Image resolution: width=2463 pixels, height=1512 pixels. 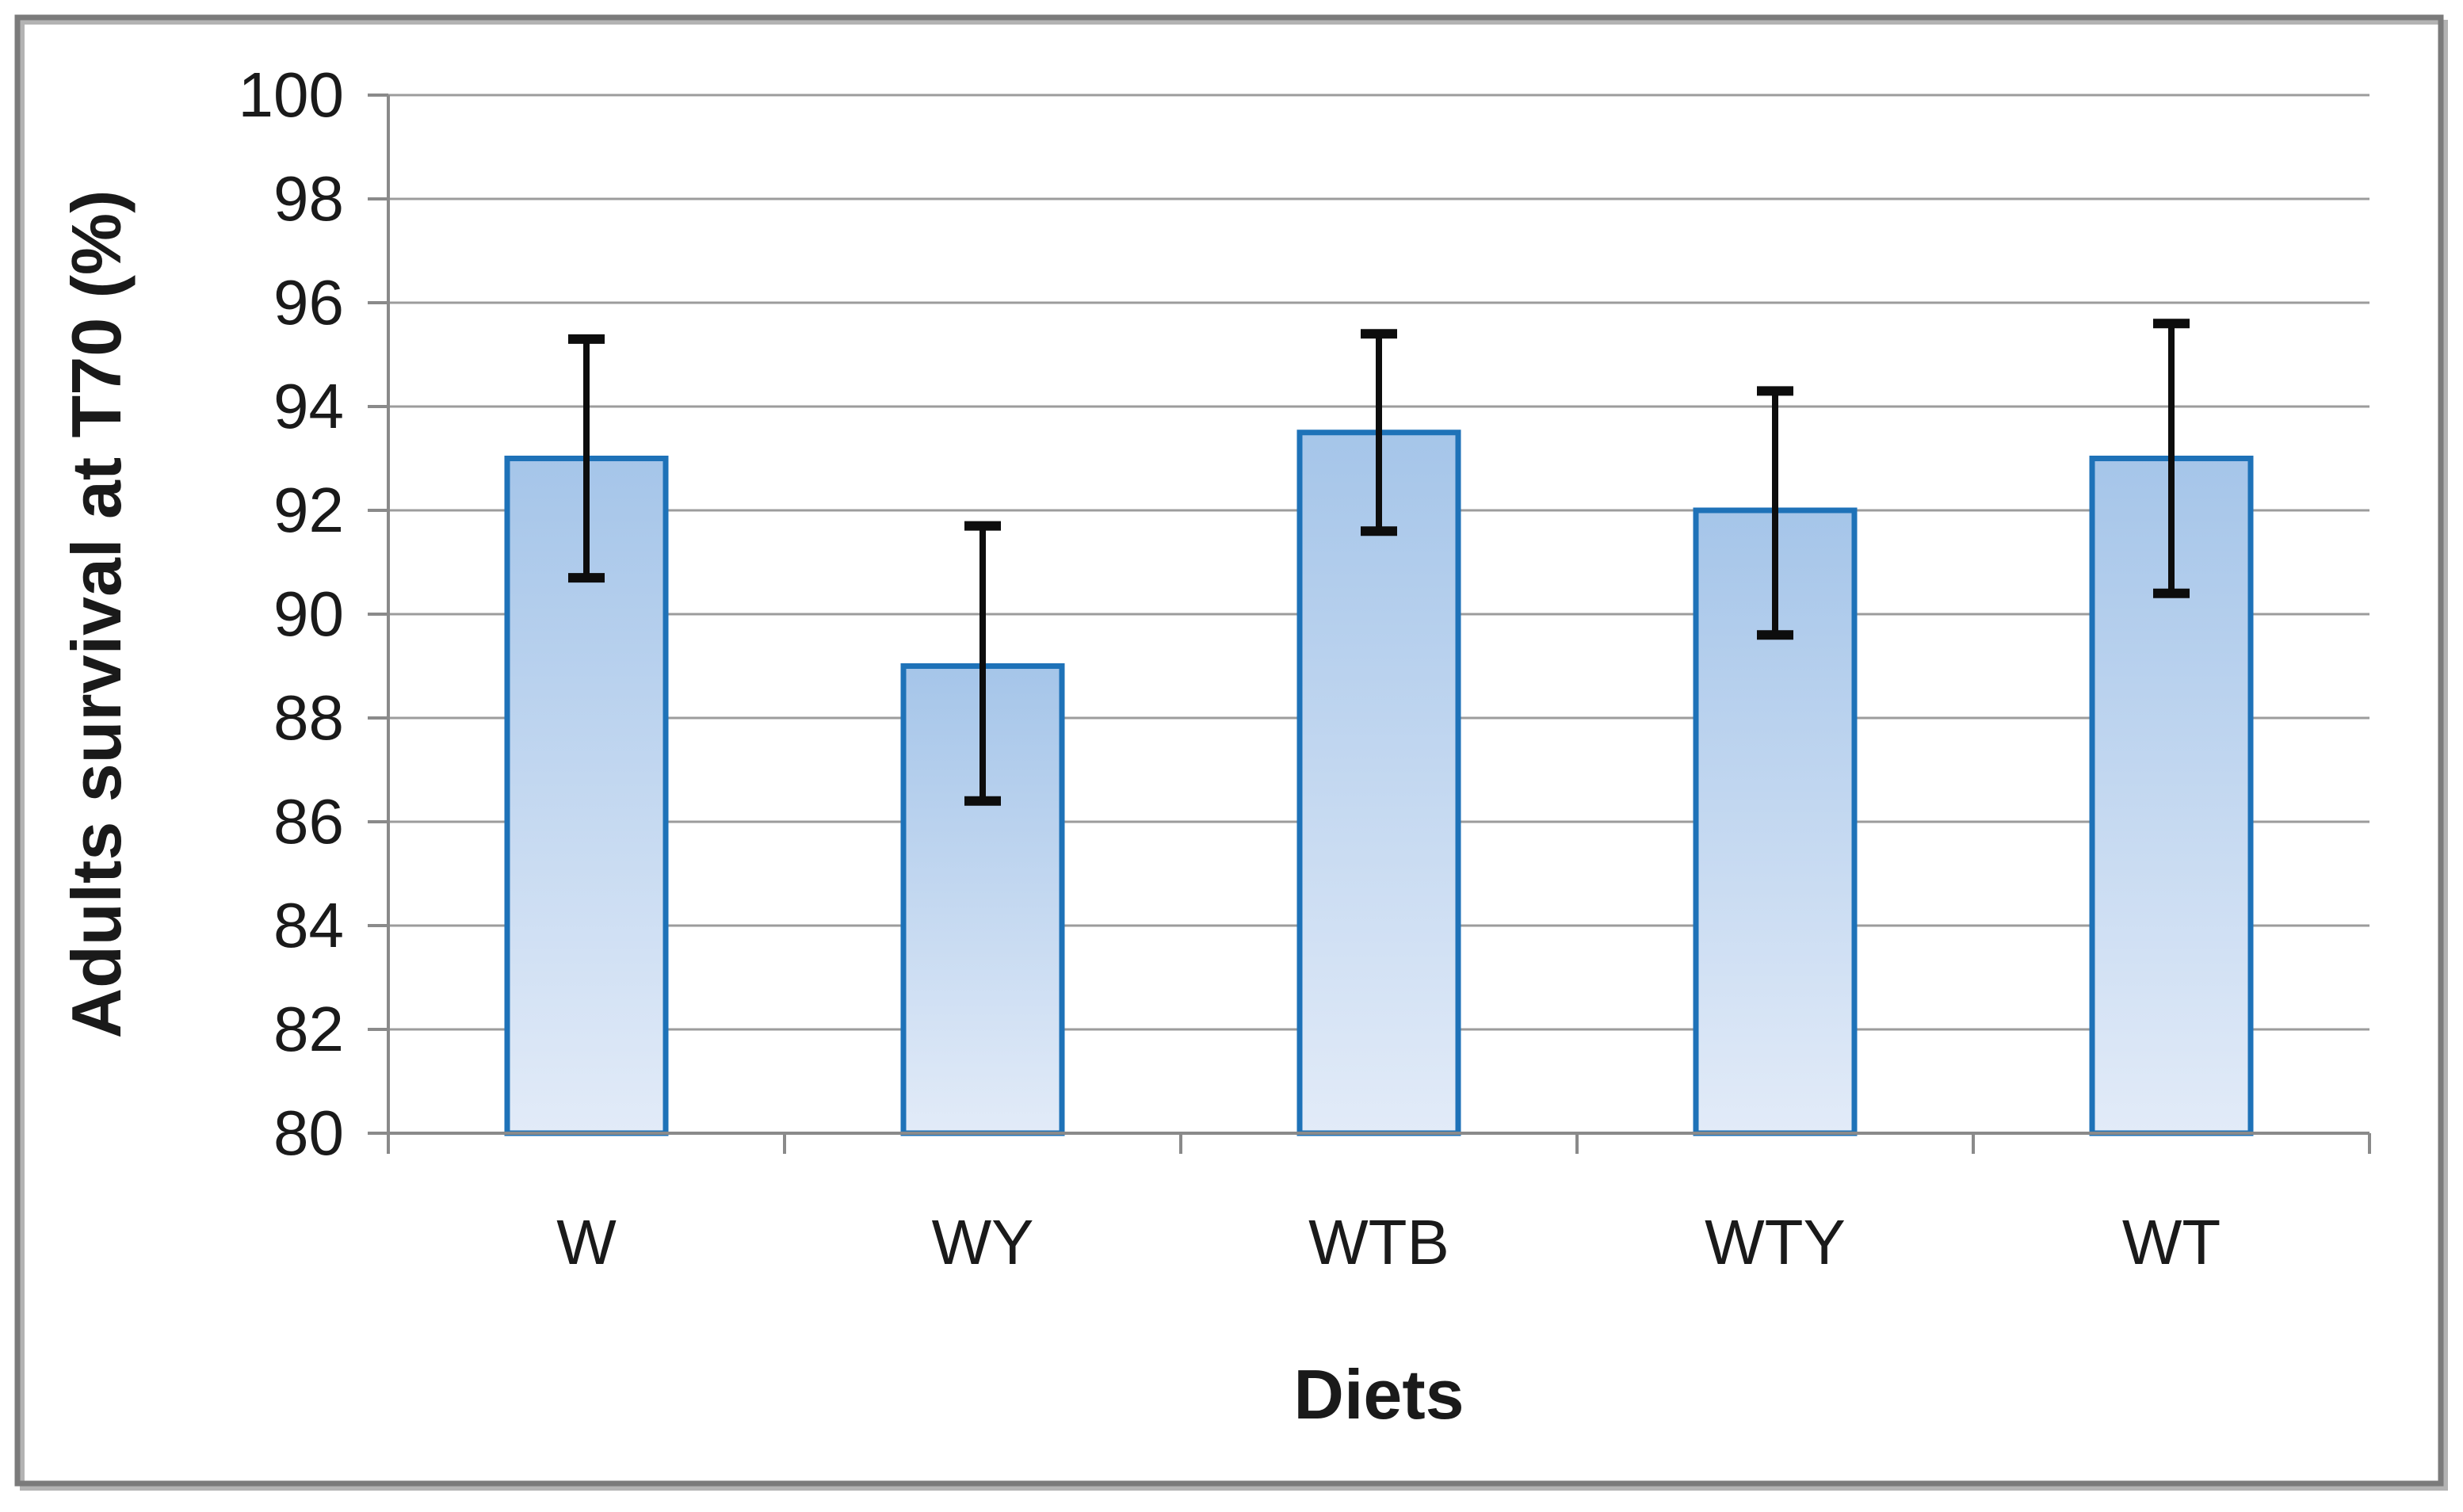 What do you see at coordinates (97, 614) in the screenshot?
I see `y-axis-title: Adults survival at T70 (%)` at bounding box center [97, 614].